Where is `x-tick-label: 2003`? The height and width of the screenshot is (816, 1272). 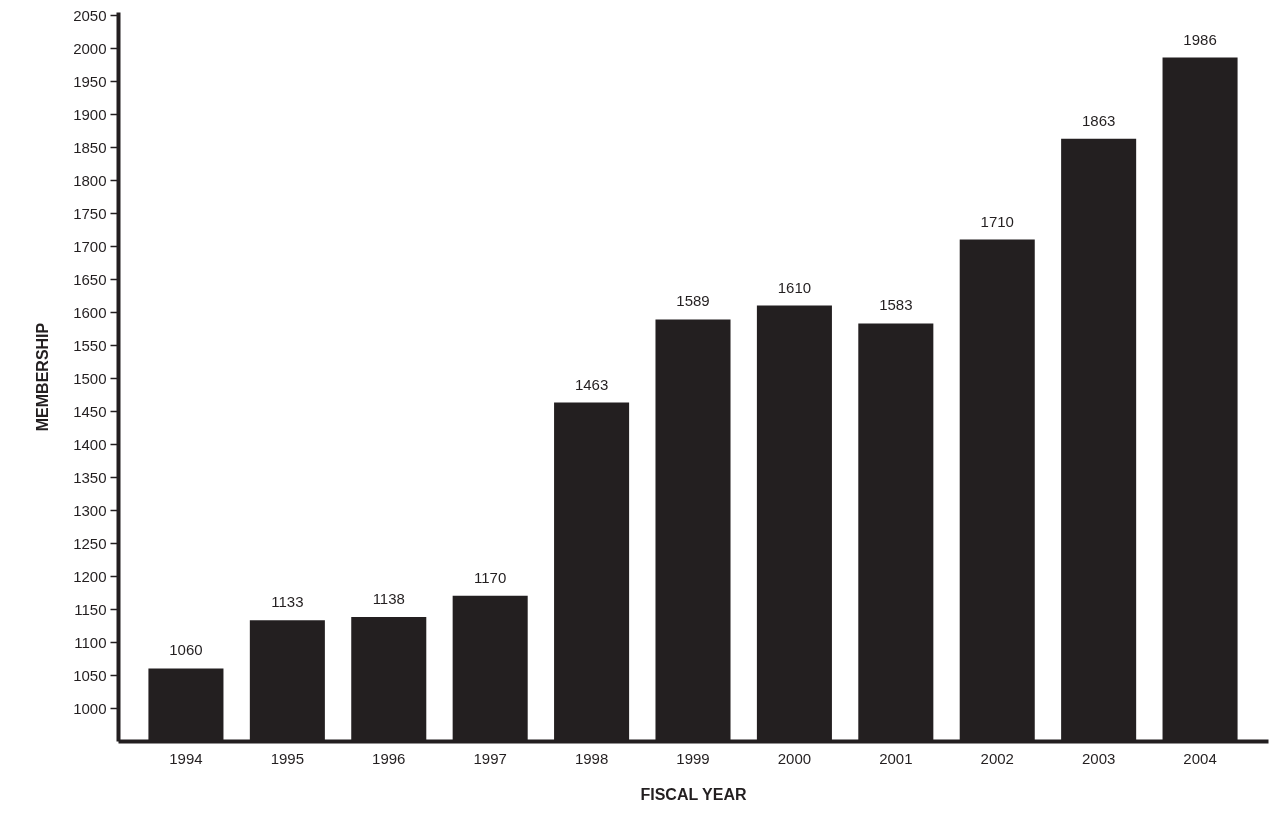 x-tick-label: 2003 is located at coordinates (1098, 758).